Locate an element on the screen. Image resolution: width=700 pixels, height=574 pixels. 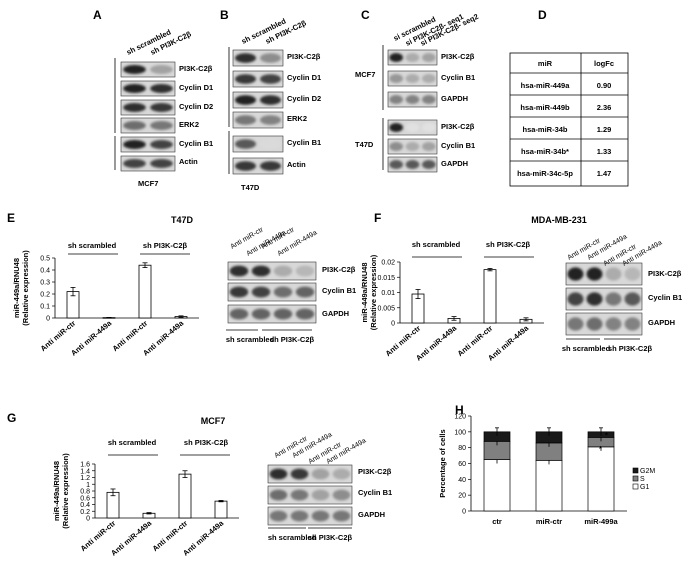
table-cell-mir-5: hsa-miR-34c-5p is located at coordinates (545, 173).